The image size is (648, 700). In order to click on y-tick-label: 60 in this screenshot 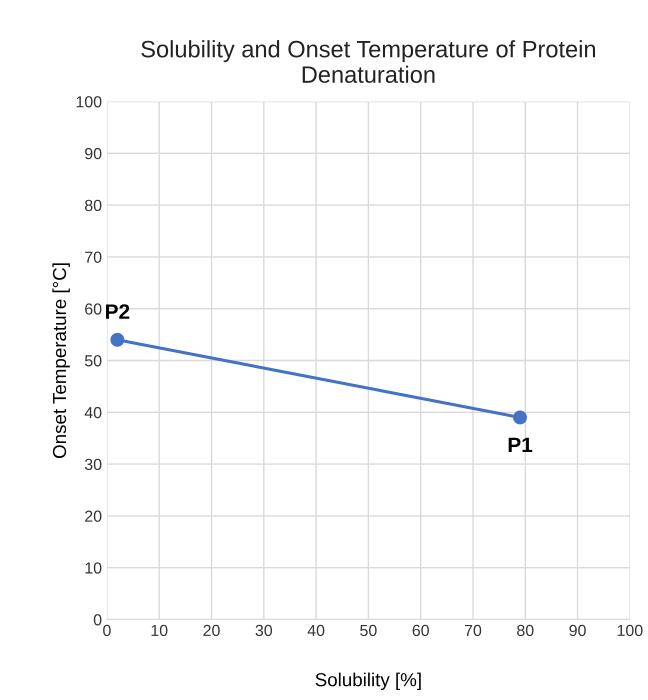, I will do `click(93, 309)`.